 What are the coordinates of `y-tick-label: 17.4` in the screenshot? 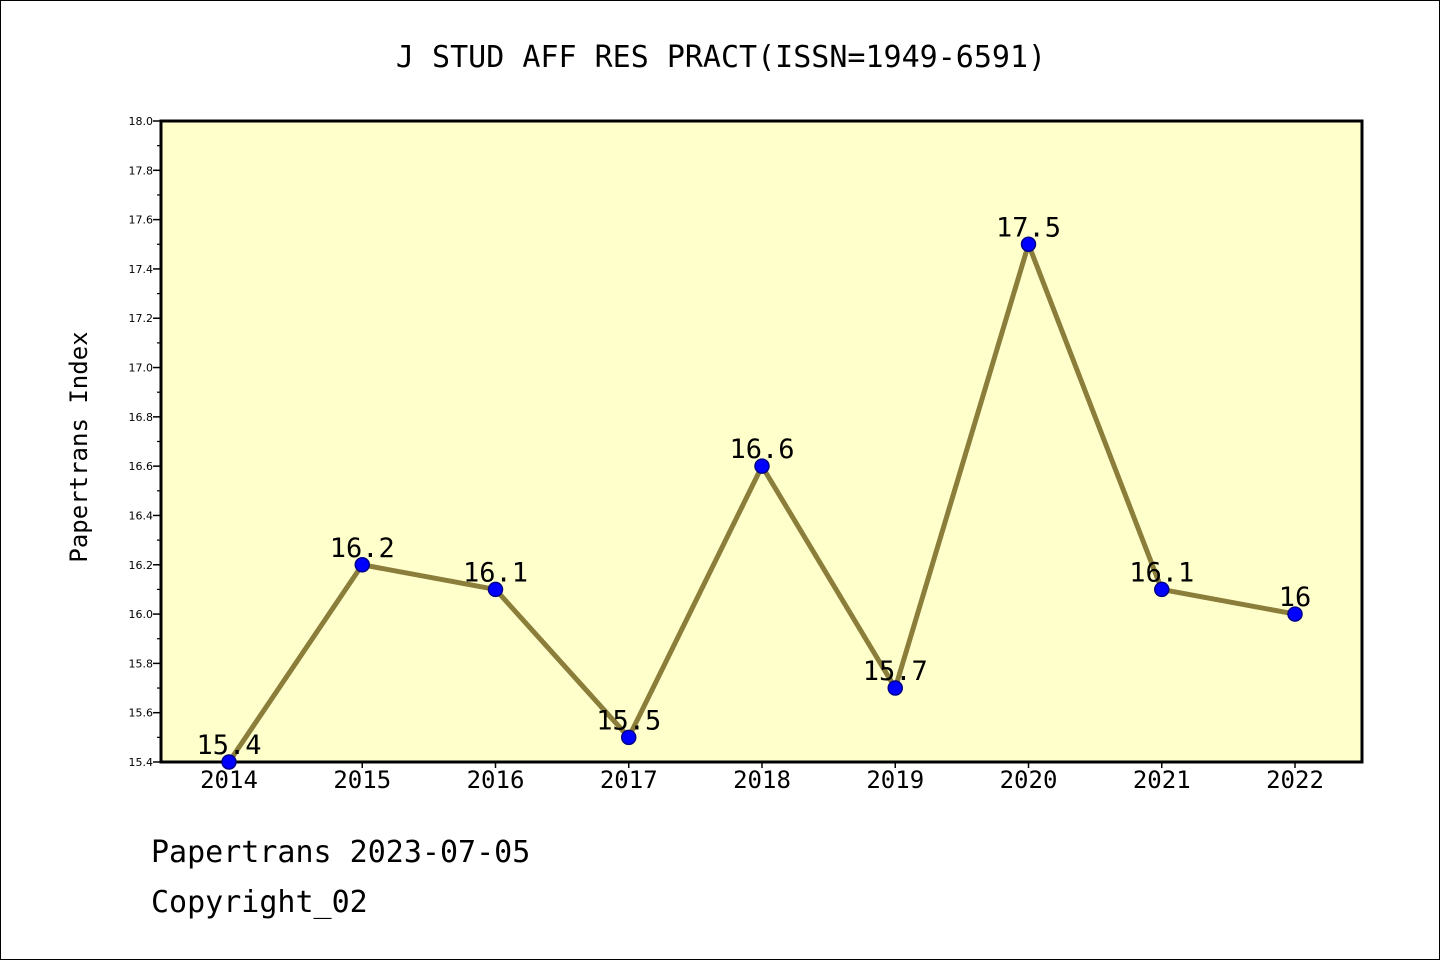 It's located at (141, 269).